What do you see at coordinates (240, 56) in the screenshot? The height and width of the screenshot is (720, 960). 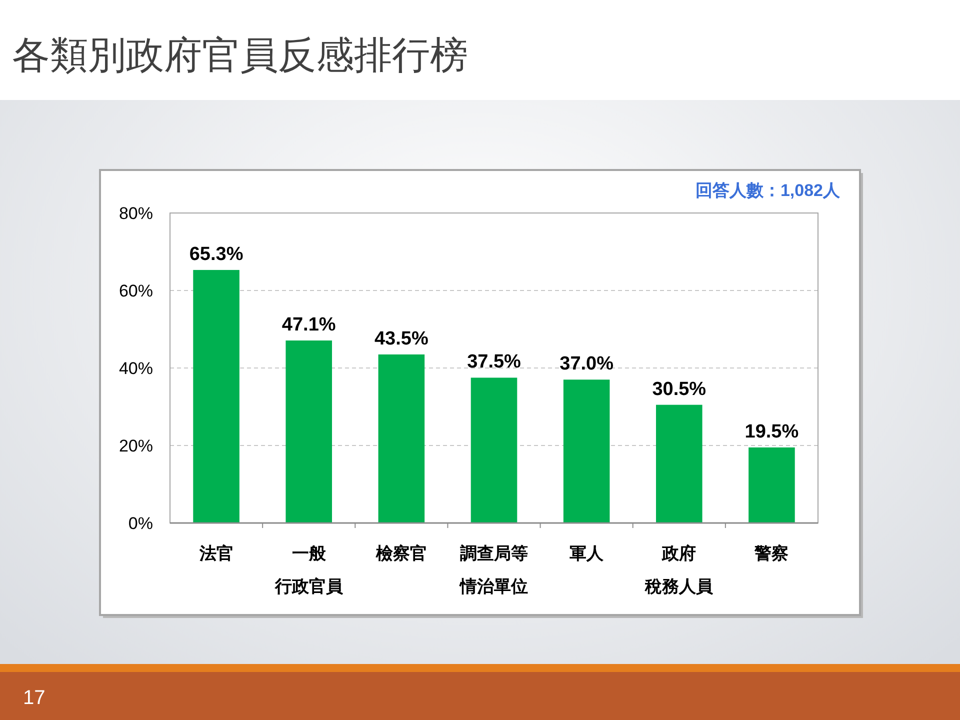 I see `title: 各類別政府官員反感排行榜` at bounding box center [240, 56].